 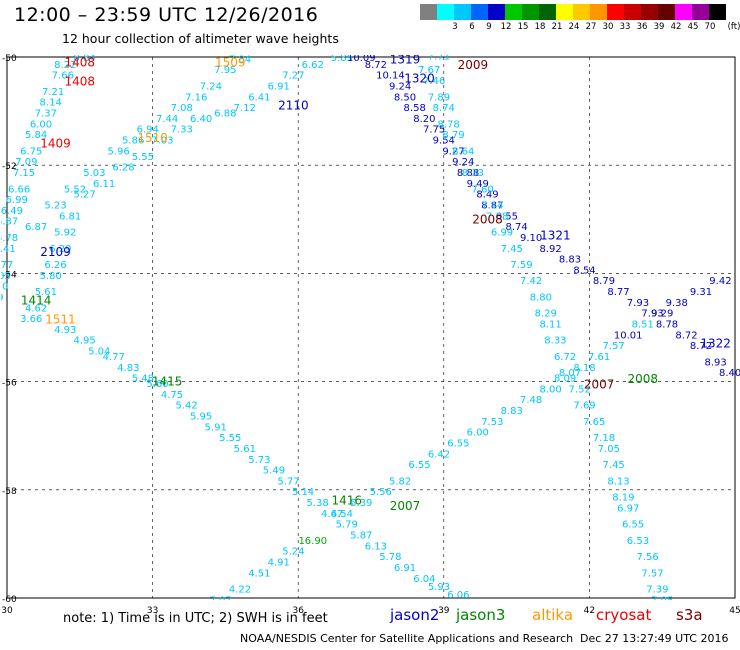 What do you see at coordinates (259, 573) in the screenshot?
I see `swh-value: 4.51` at bounding box center [259, 573].